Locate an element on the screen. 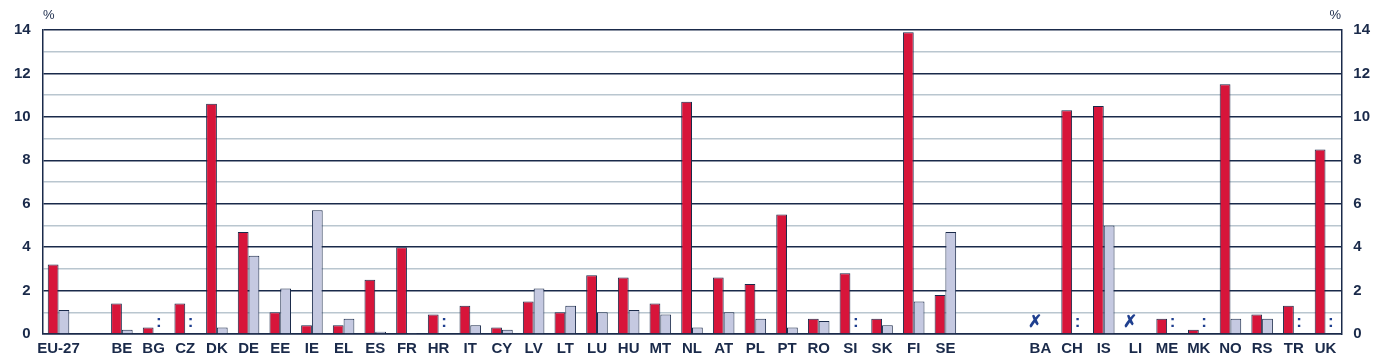 This screenshot has height=364, width=1386. x-tick-label: FI is located at coordinates (914, 348).